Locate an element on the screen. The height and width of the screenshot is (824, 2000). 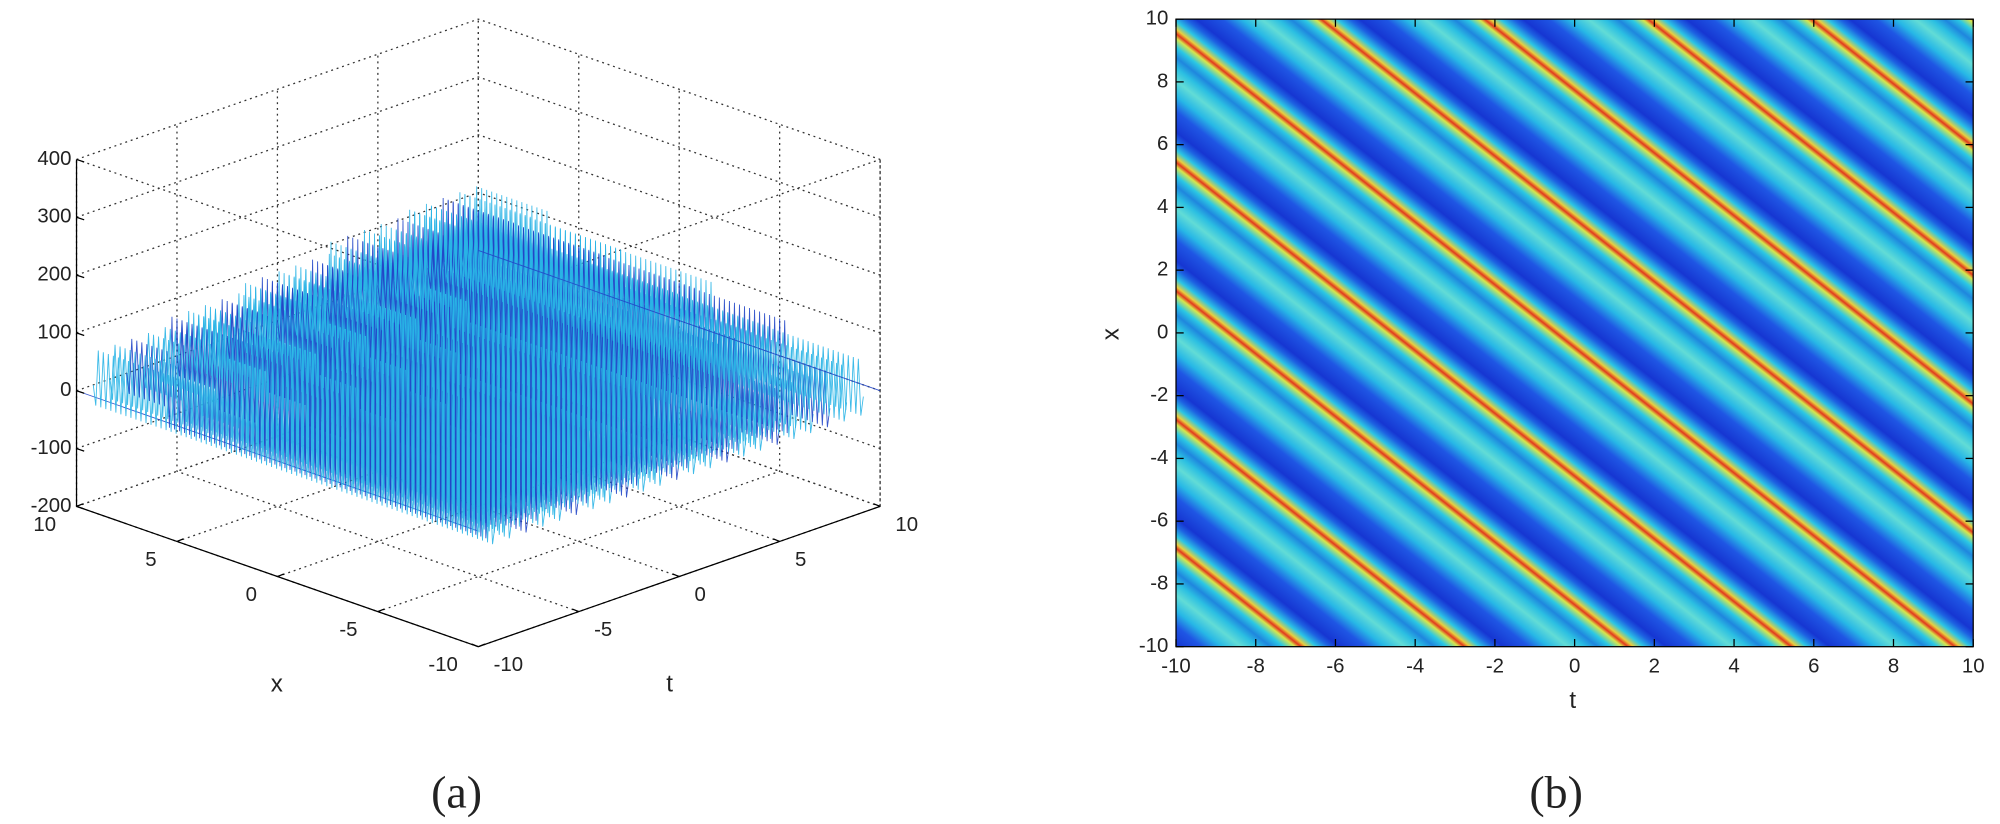
z-tick-label: 400 is located at coordinates (54, 159).